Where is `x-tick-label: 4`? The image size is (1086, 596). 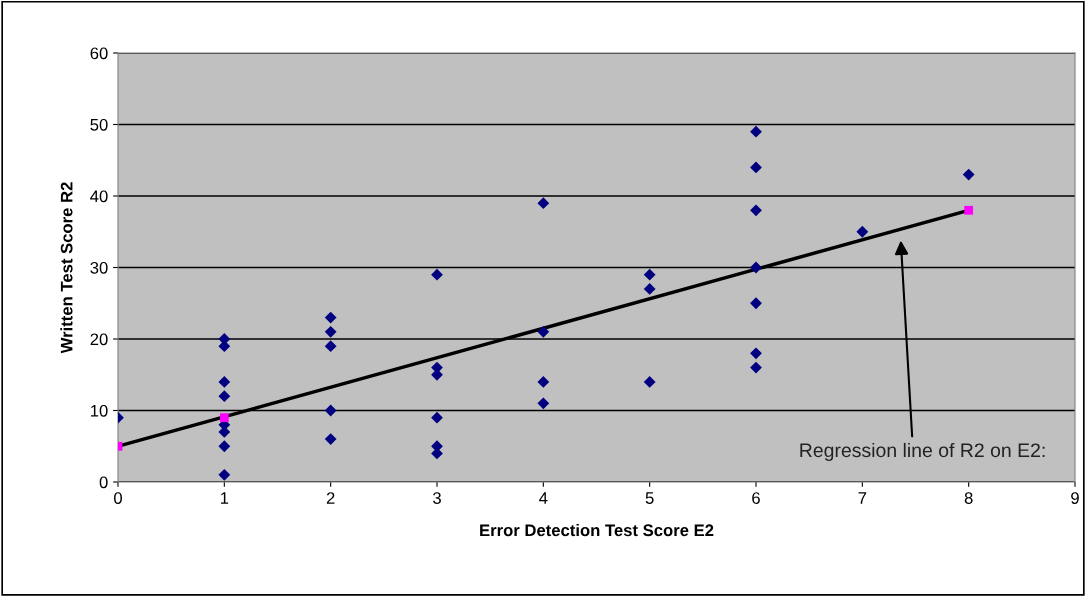
x-tick-label: 4 is located at coordinates (543, 498).